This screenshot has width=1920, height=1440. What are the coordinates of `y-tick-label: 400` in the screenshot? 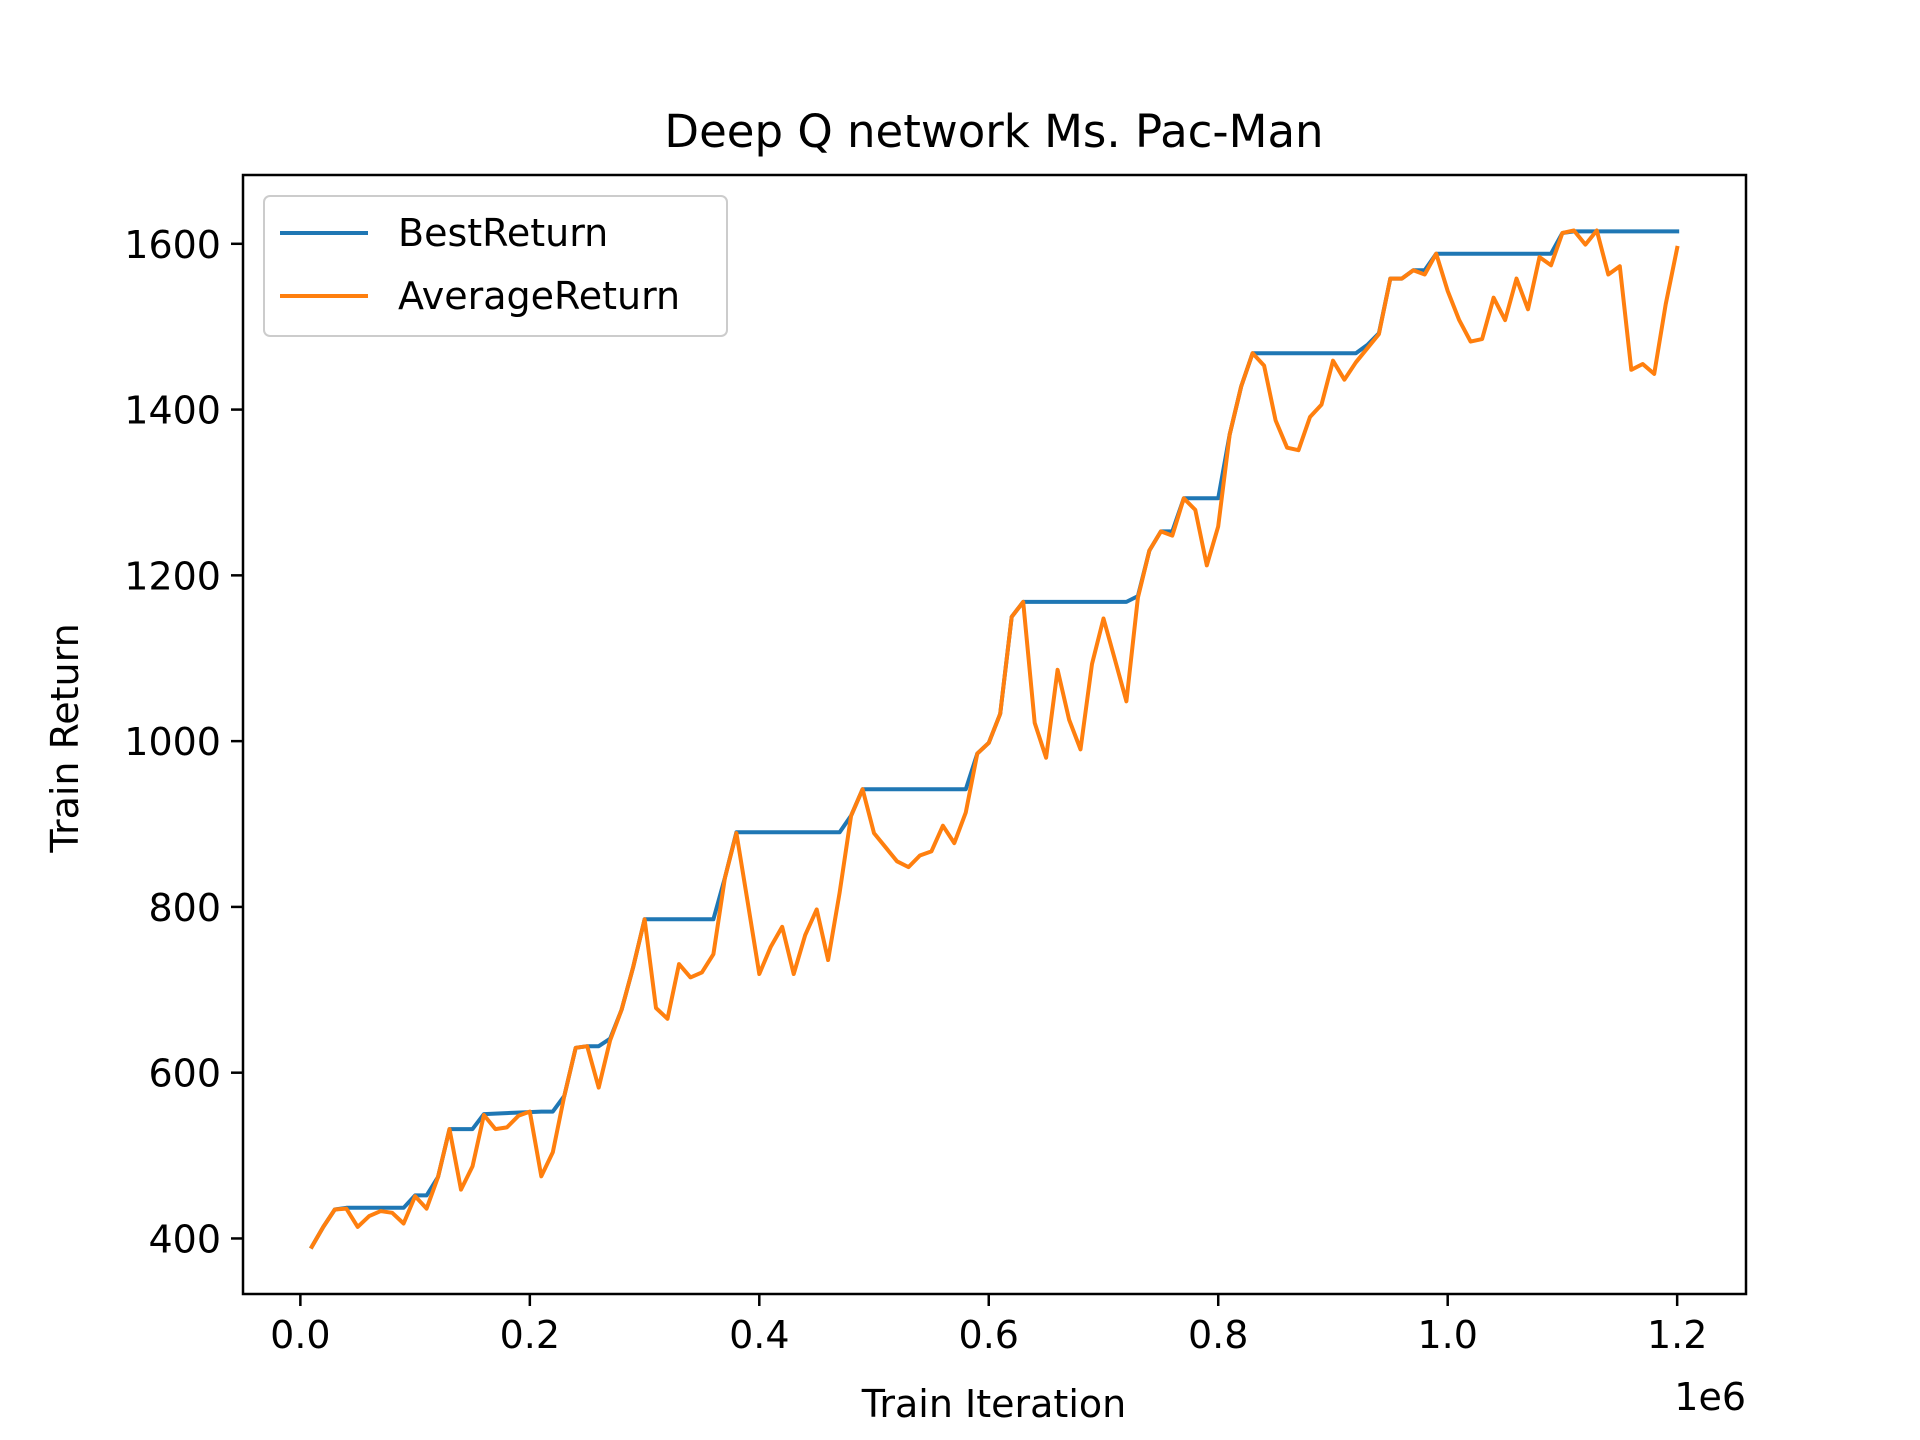 It's located at (184, 1239).